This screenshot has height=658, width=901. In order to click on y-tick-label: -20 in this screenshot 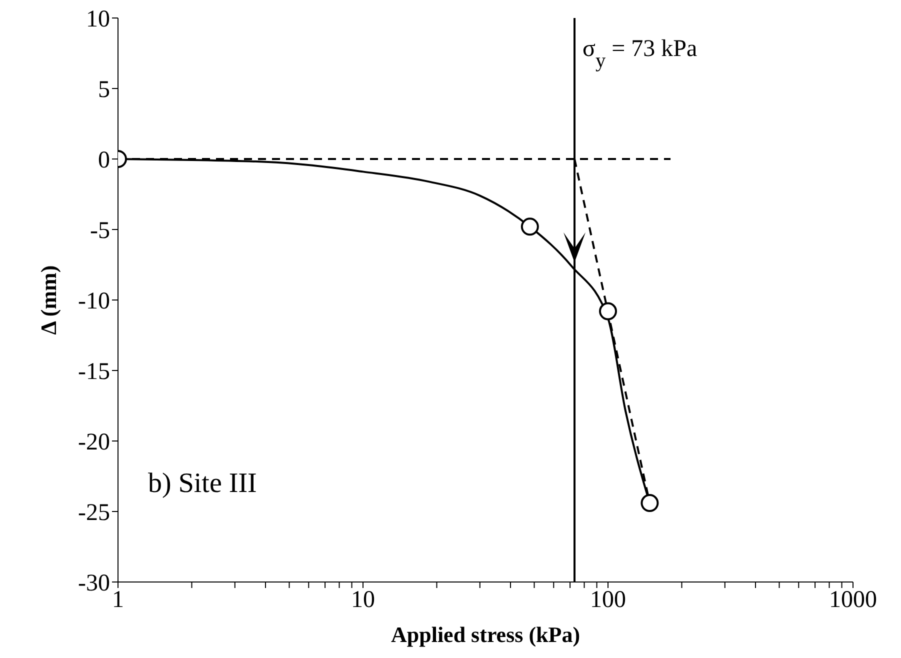, I will do `click(94, 443)`.